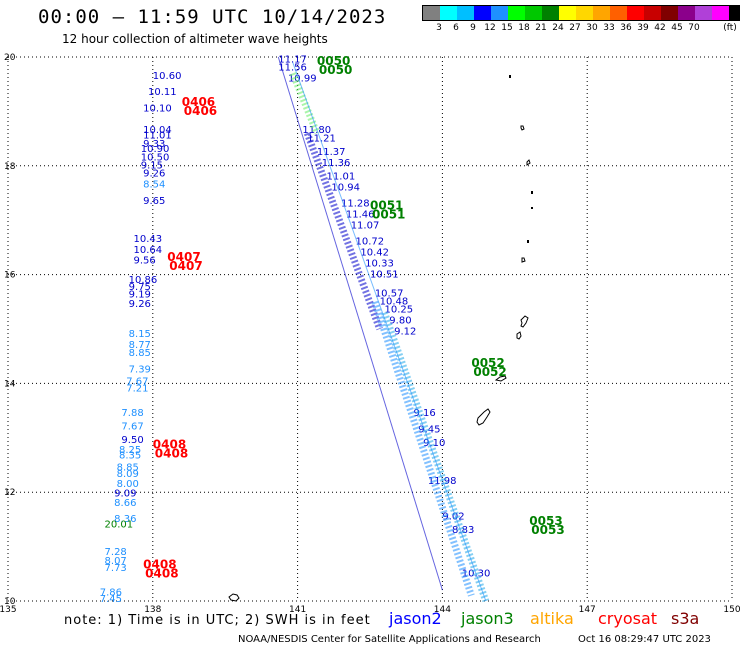  What do you see at coordinates (157, 130) in the screenshot?
I see `wave-height-value: 10.04` at bounding box center [157, 130].